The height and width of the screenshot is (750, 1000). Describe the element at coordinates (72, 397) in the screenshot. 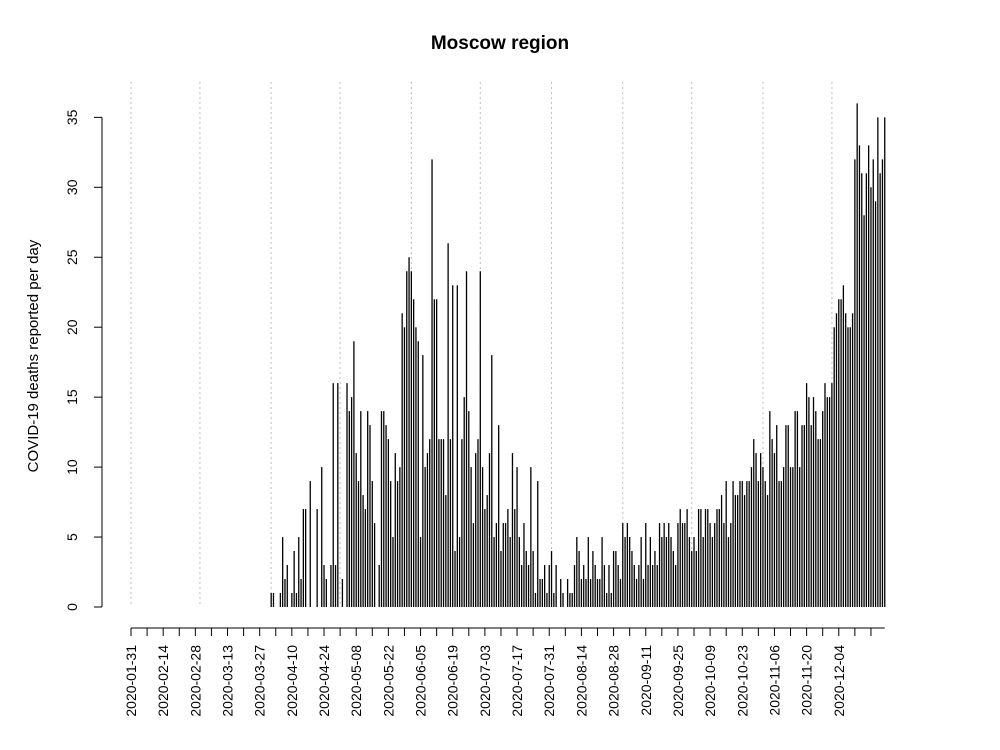

I see `y-tick-label: 15` at that location.